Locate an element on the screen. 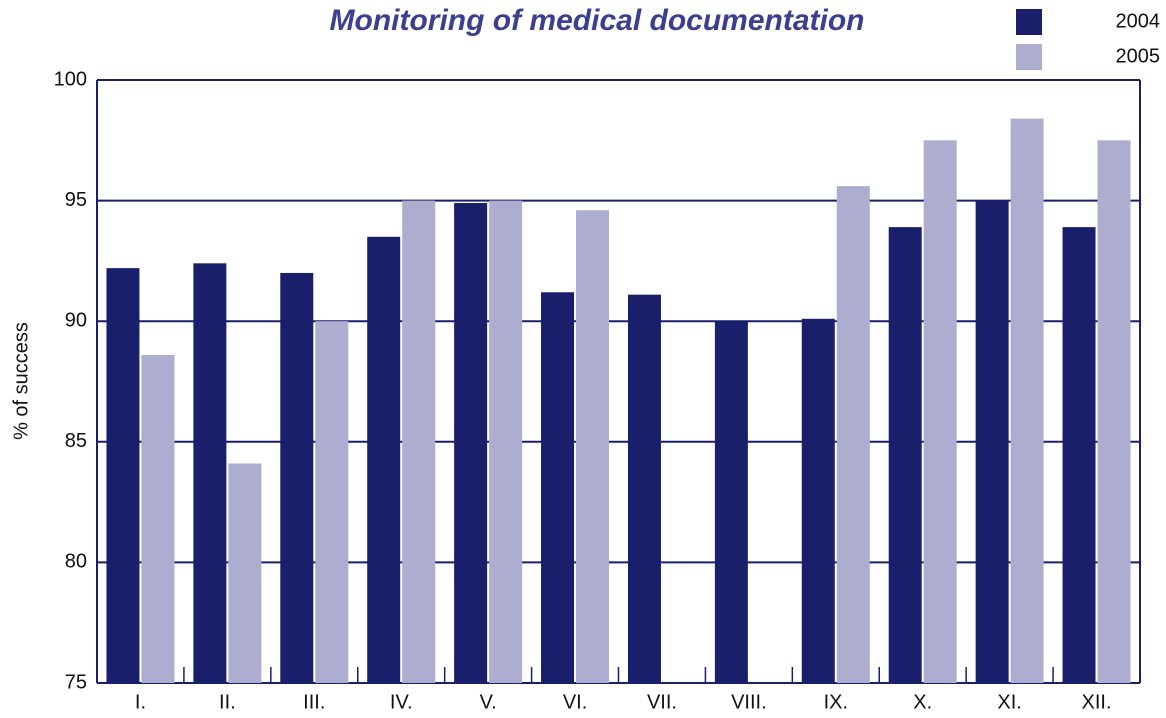 The height and width of the screenshot is (718, 1166). y-tick-label: 75 is located at coordinates (76, 682).